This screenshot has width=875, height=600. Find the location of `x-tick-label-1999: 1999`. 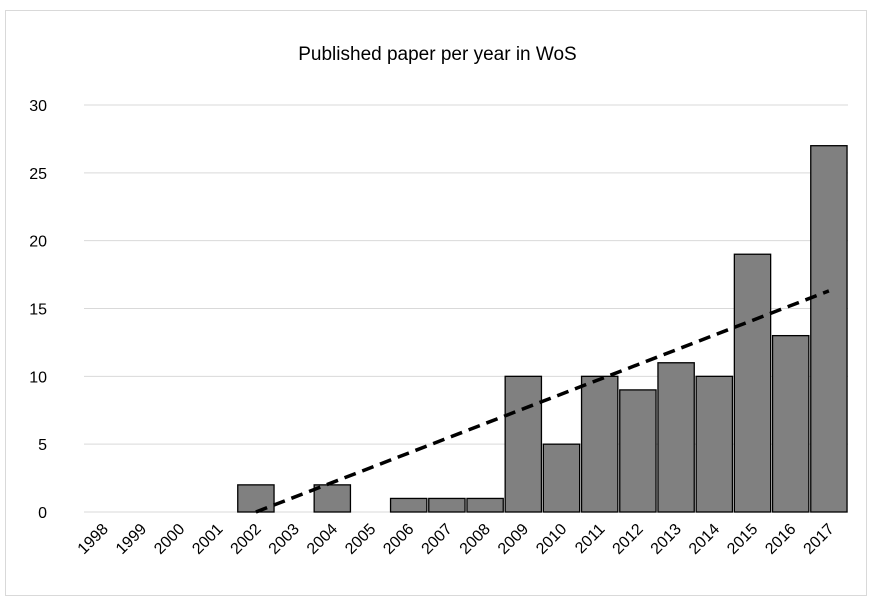

x-tick-label-1999: 1999 is located at coordinates (131, 539).